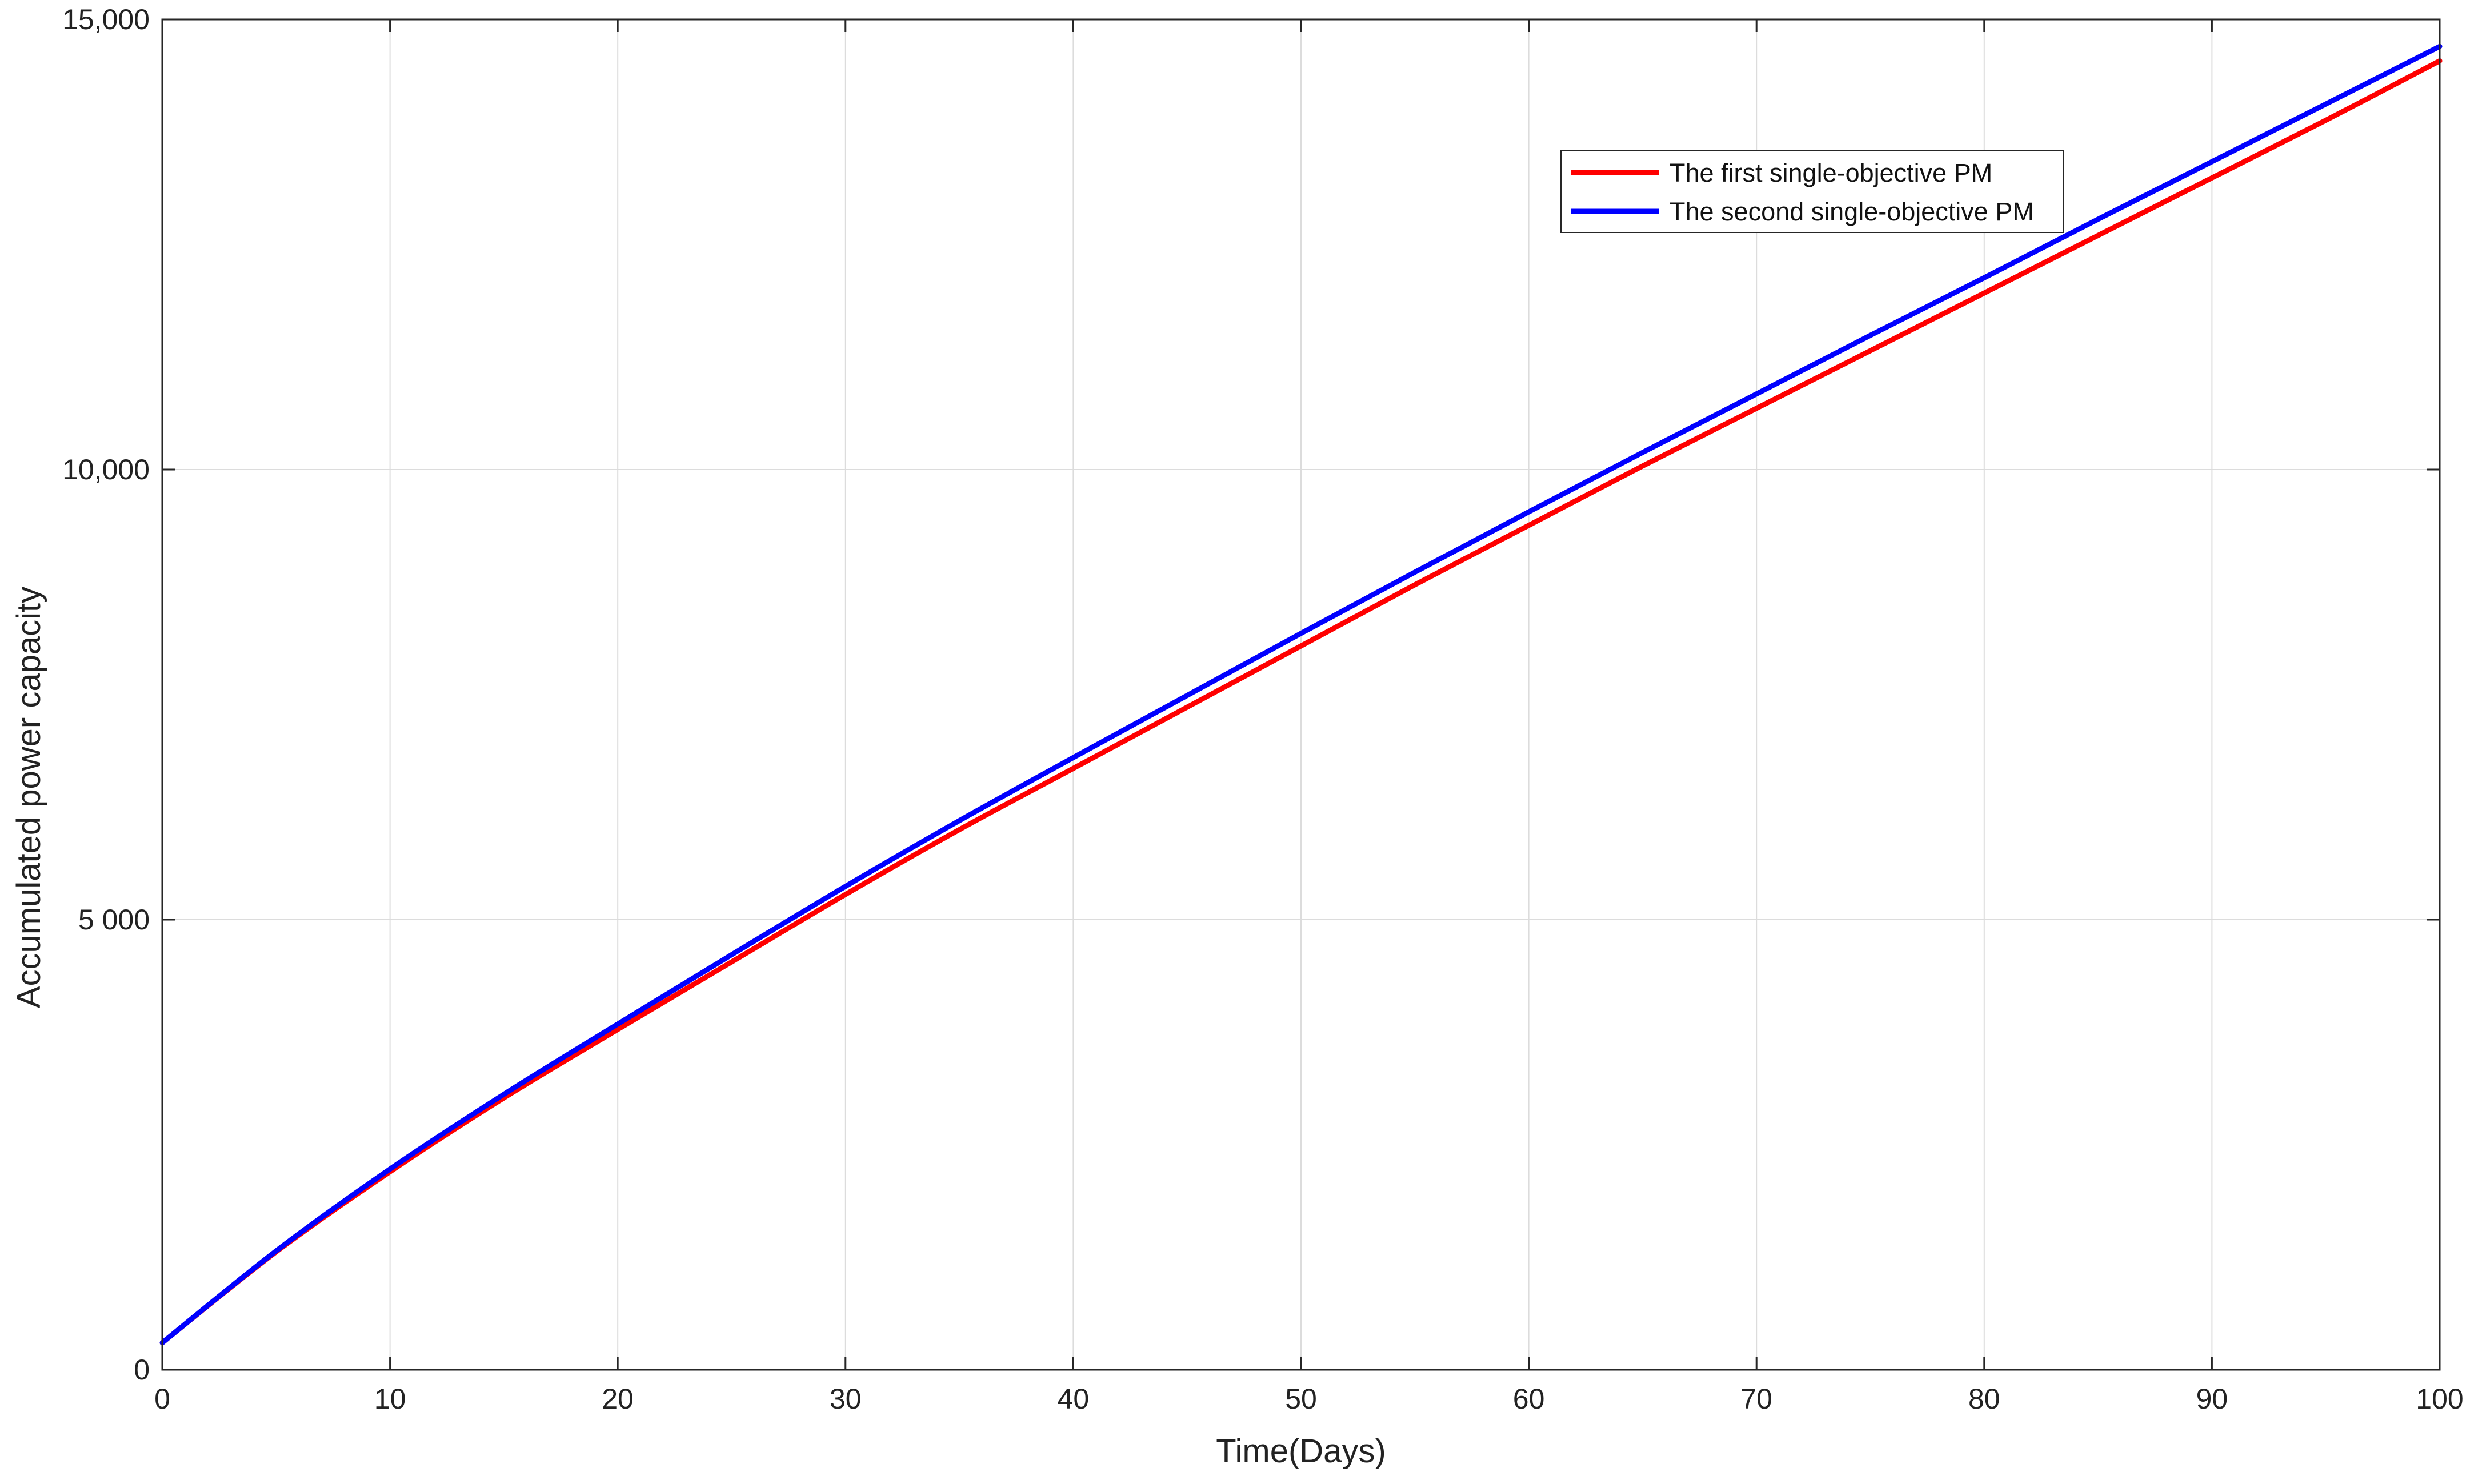  Describe the element at coordinates (1852, 212) in the screenshot. I see `legend-label-series-2: The second single-objective PM` at that location.